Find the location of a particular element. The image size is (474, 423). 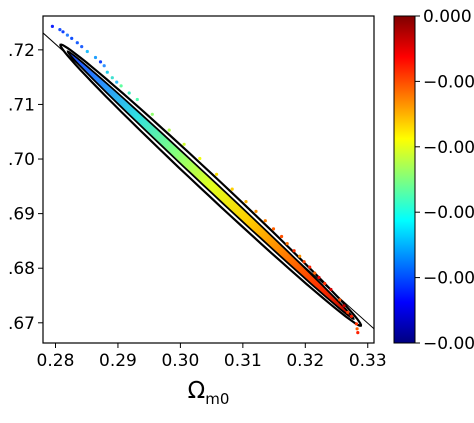

x-tick-label: 0.32 is located at coordinates (305, 361).